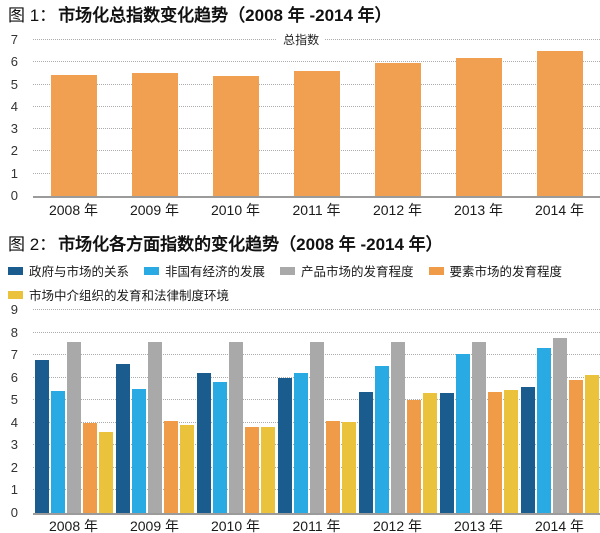 This screenshot has width=600, height=533. I want to click on bar-2010 年-产品市场的发育程度, so click(235, 427).